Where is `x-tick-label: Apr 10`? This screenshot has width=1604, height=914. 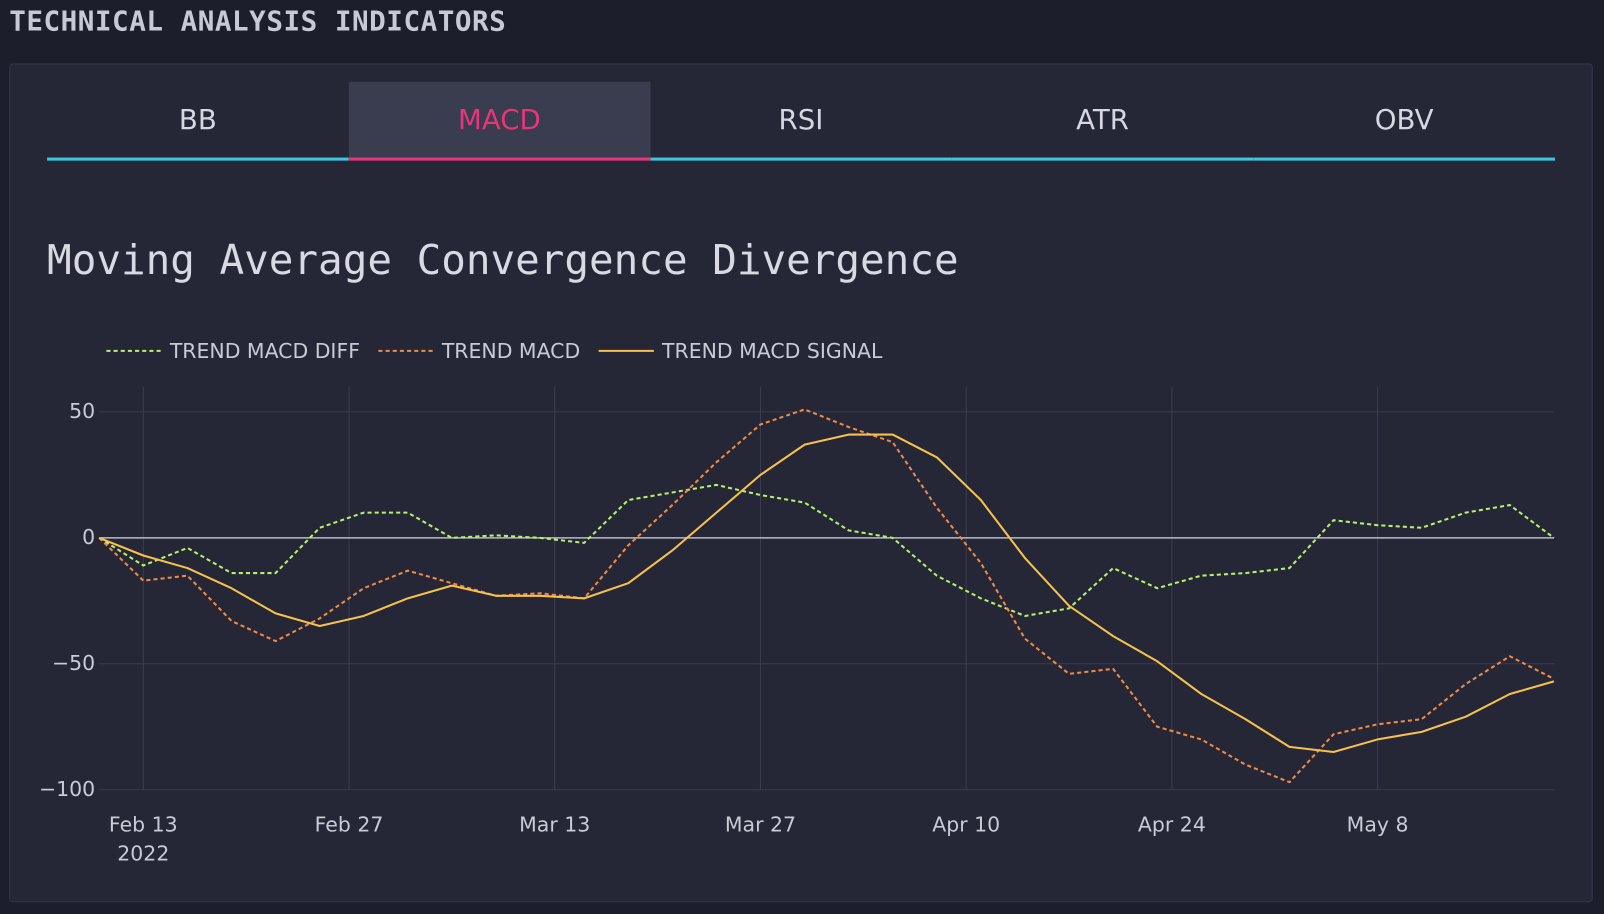
x-tick-label: Apr 10 is located at coordinates (966, 824).